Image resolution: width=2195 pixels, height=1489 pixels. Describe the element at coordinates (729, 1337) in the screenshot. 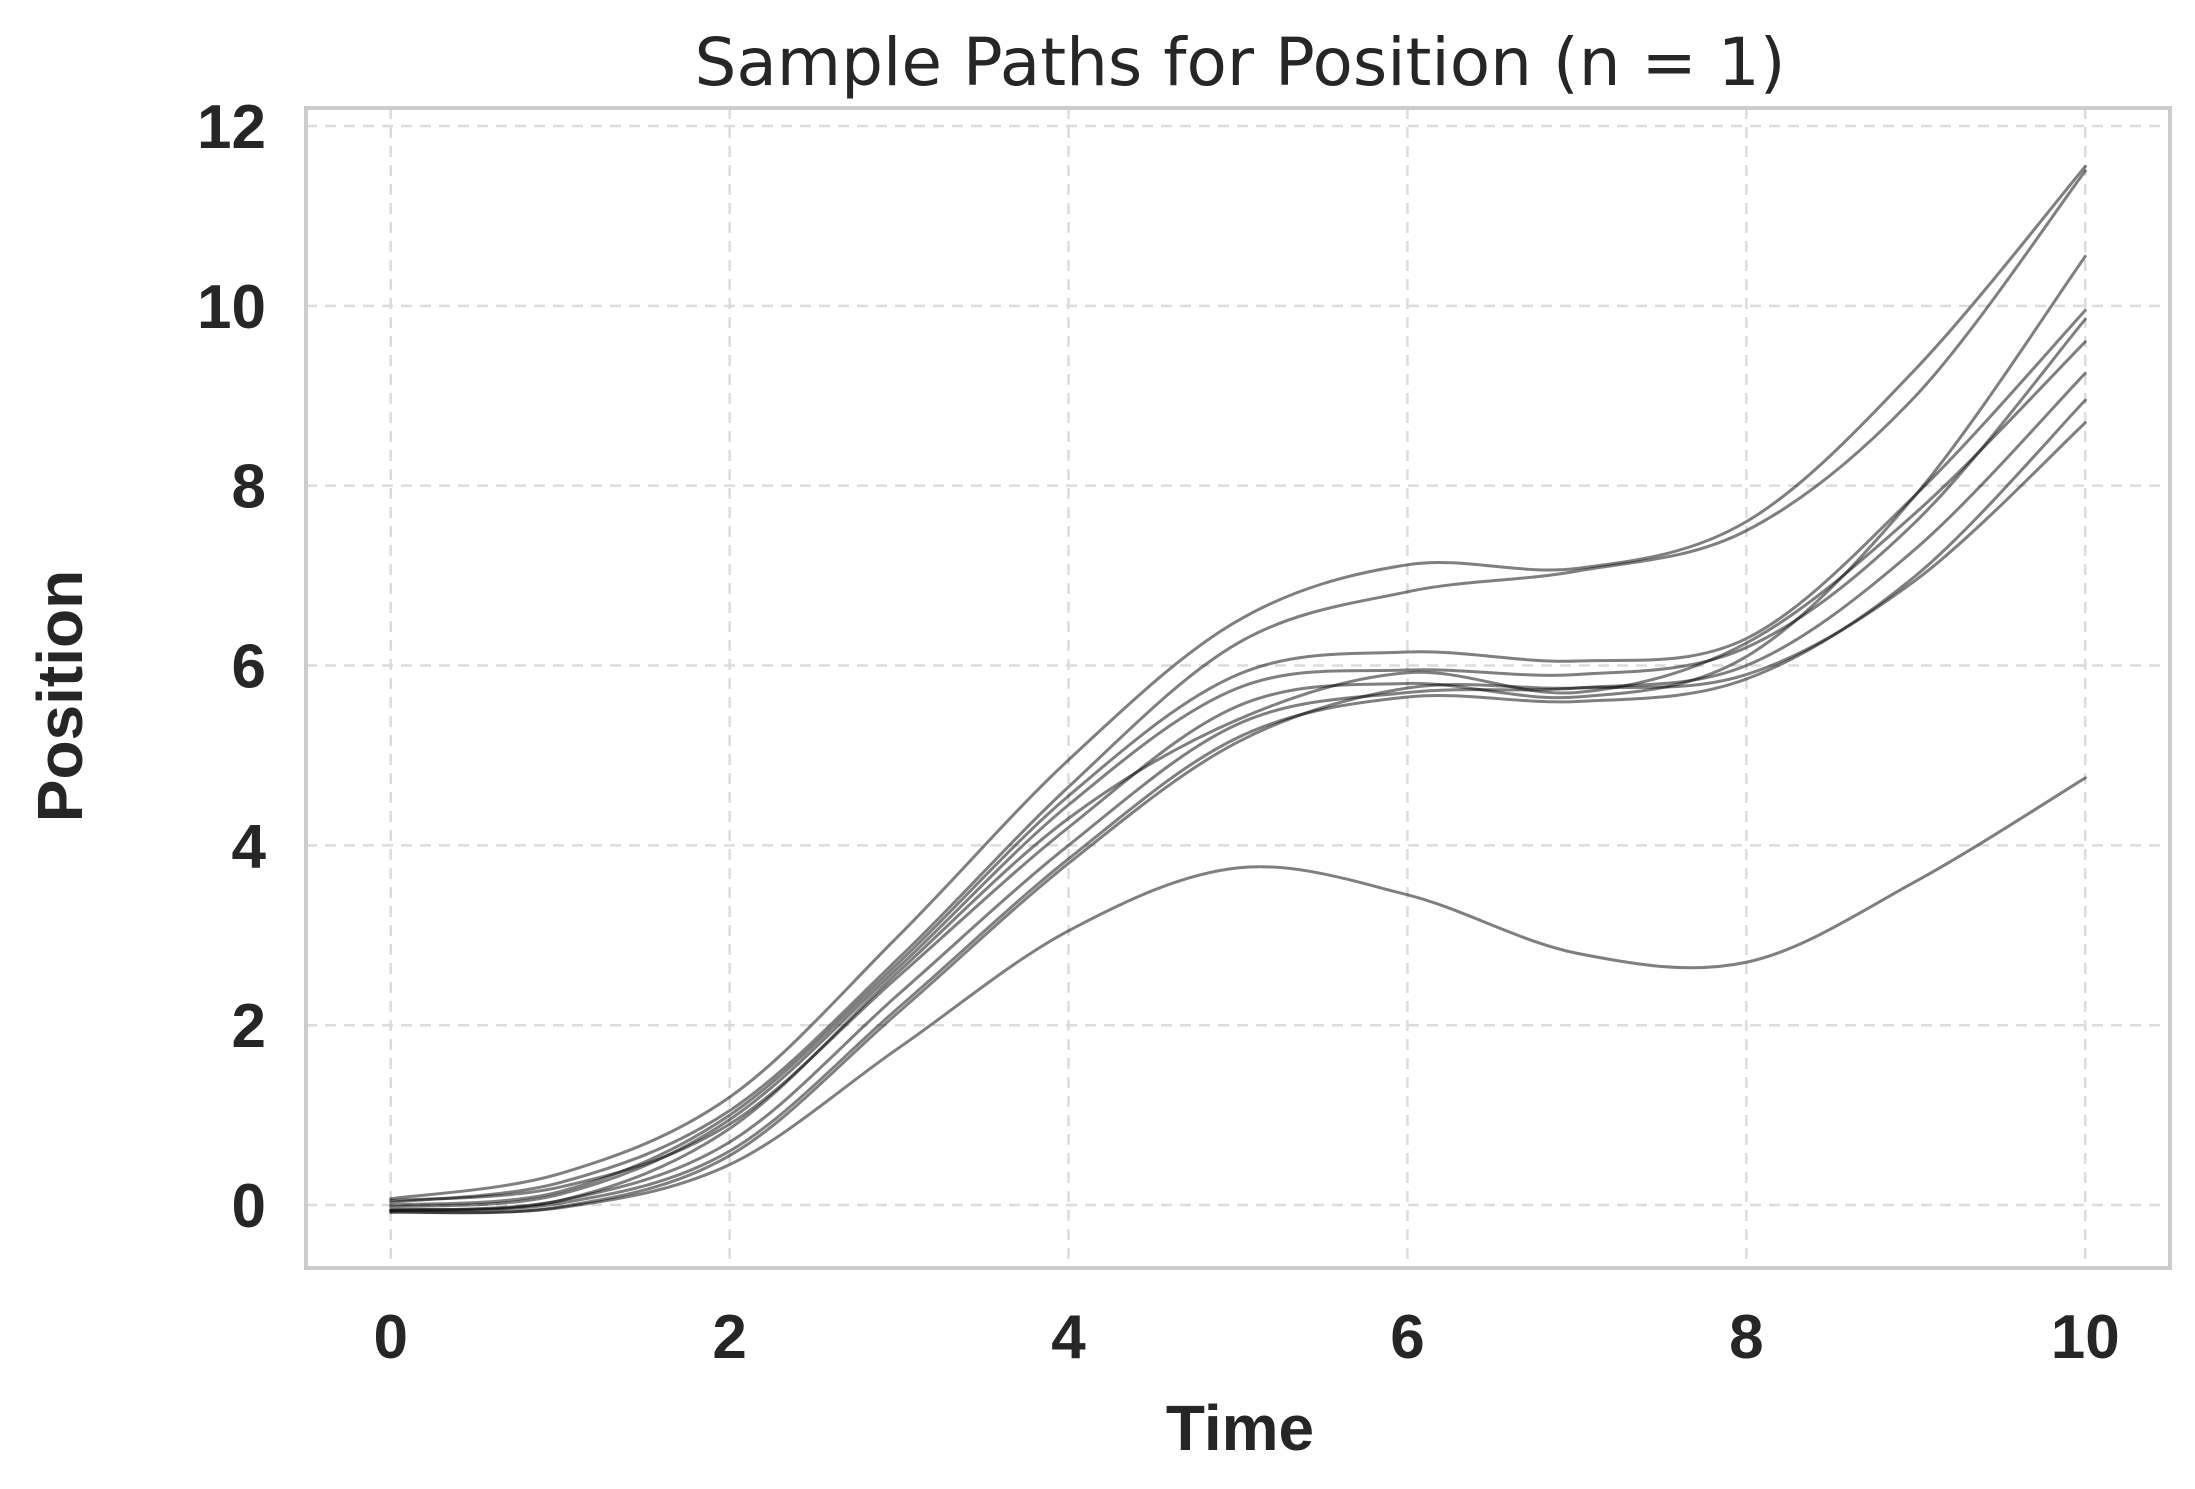

I see `x-tick-label: 2` at that location.